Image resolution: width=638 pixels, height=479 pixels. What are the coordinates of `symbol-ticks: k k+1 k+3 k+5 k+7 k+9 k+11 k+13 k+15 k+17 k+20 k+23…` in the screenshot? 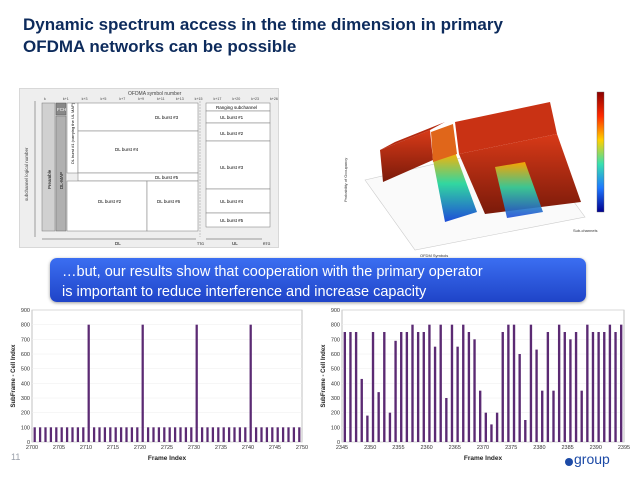 It's located at (161, 99).